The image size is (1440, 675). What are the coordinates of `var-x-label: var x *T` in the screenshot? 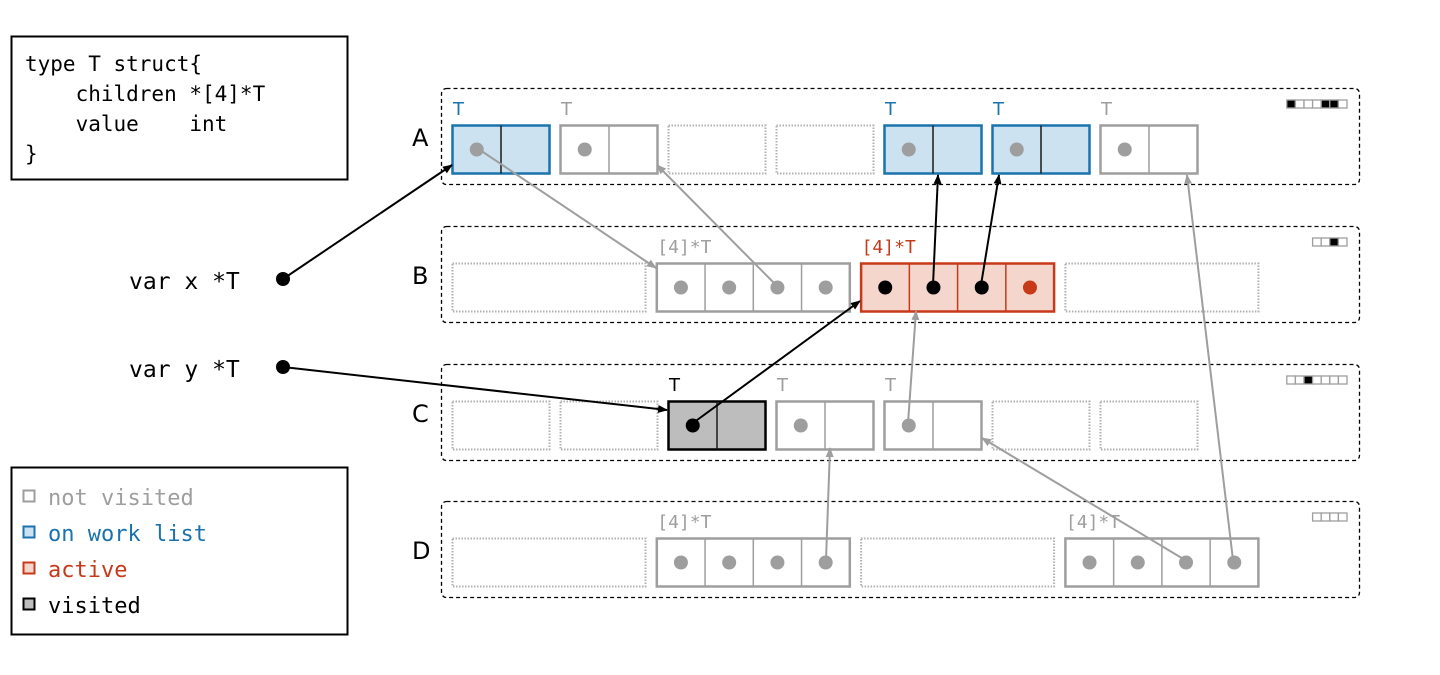 It's located at (184, 282).